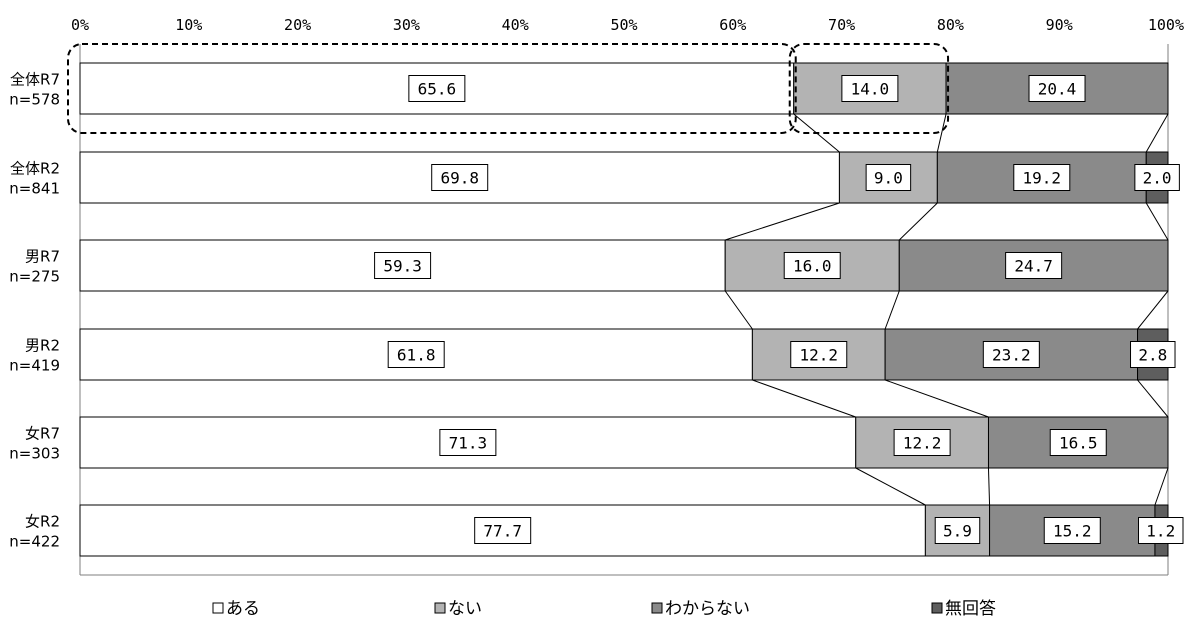 This screenshot has height=621, width=1185. I want to click on data-label: 2.8, so click(1152, 355).